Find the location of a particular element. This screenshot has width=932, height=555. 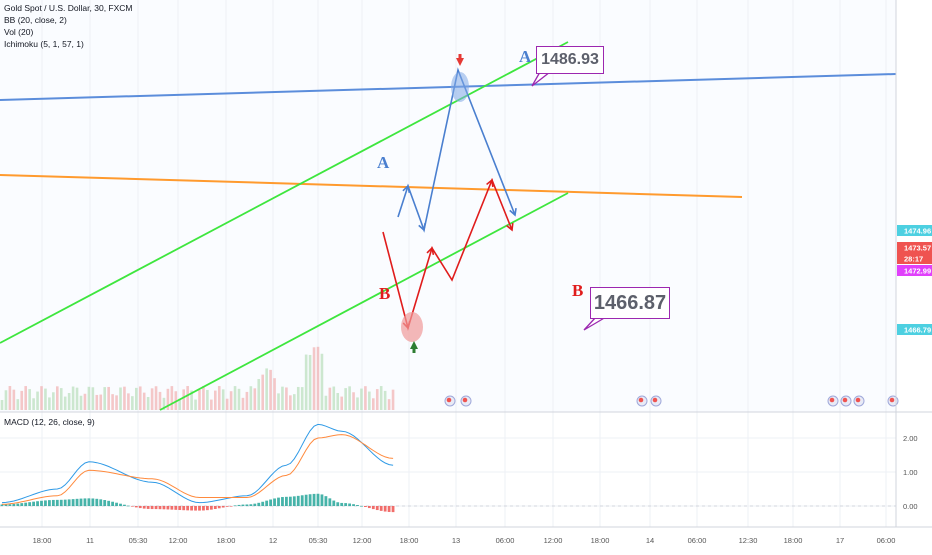

time-tick-label: 05:30 is located at coordinates (318, 540).